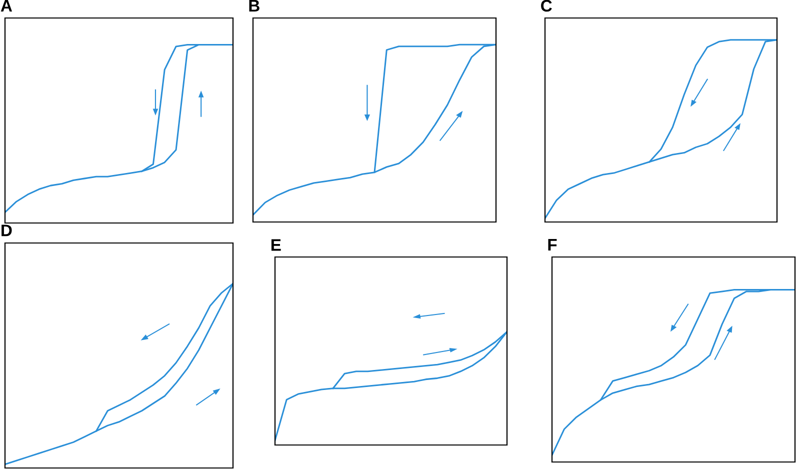 This screenshot has width=800, height=470. I want to click on chart-title: D, so click(7, 230).